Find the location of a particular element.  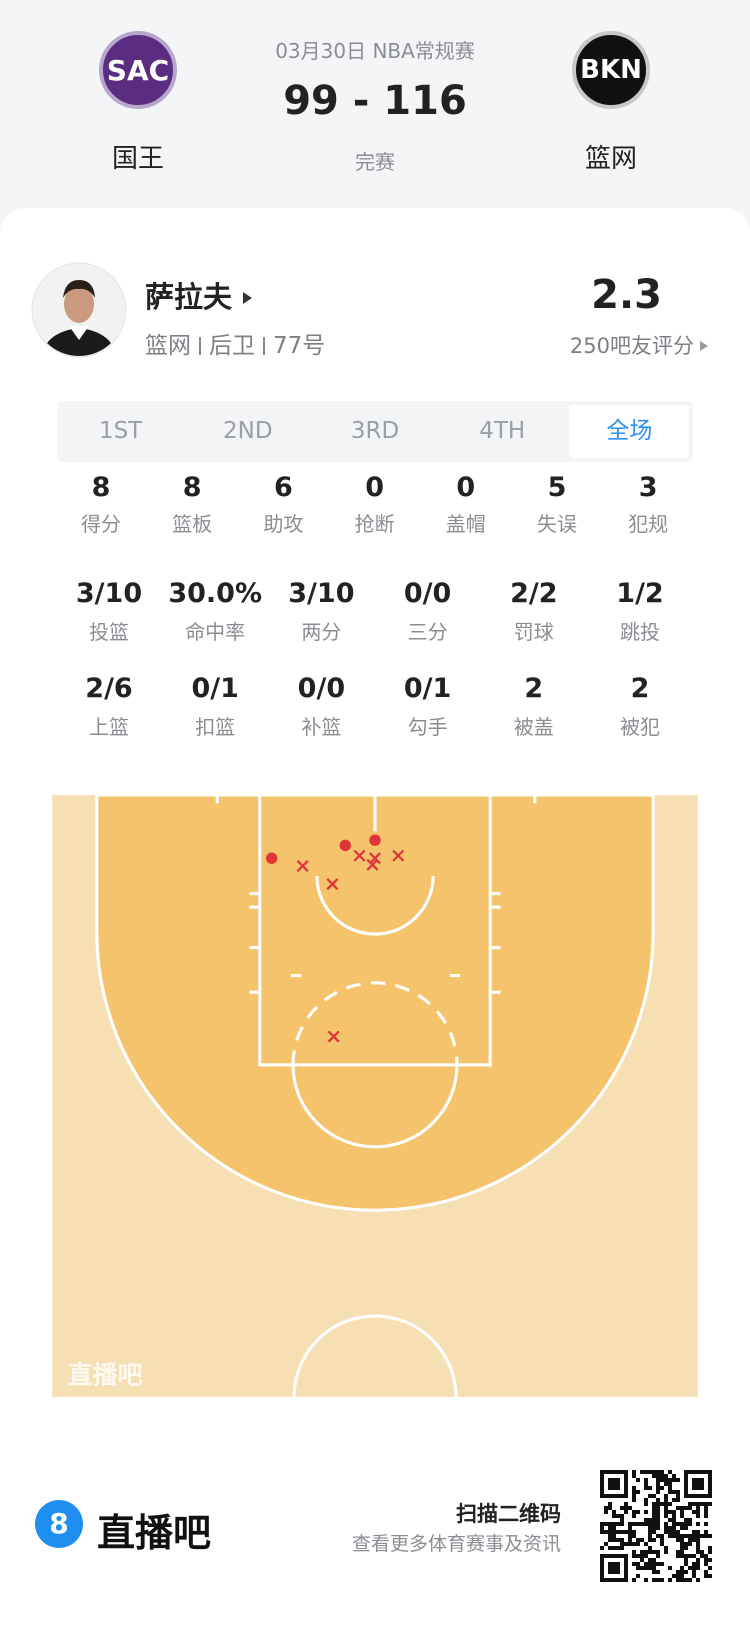

made-shot is located at coordinates (345, 845).